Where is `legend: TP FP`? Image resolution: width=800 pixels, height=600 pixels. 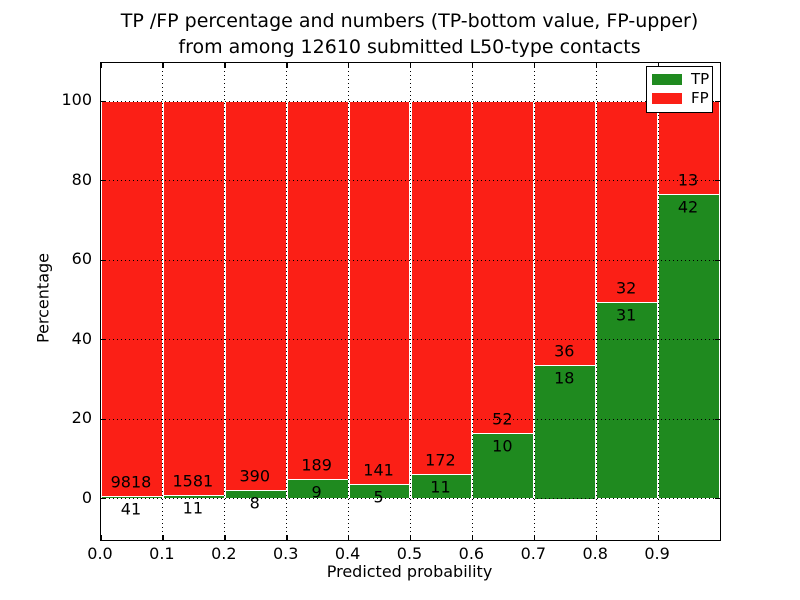 legend: TP FP is located at coordinates (679, 89).